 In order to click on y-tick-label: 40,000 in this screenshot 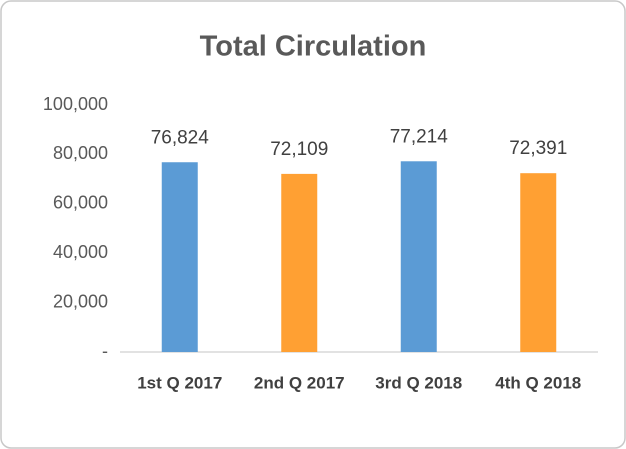, I will do `click(80, 252)`.